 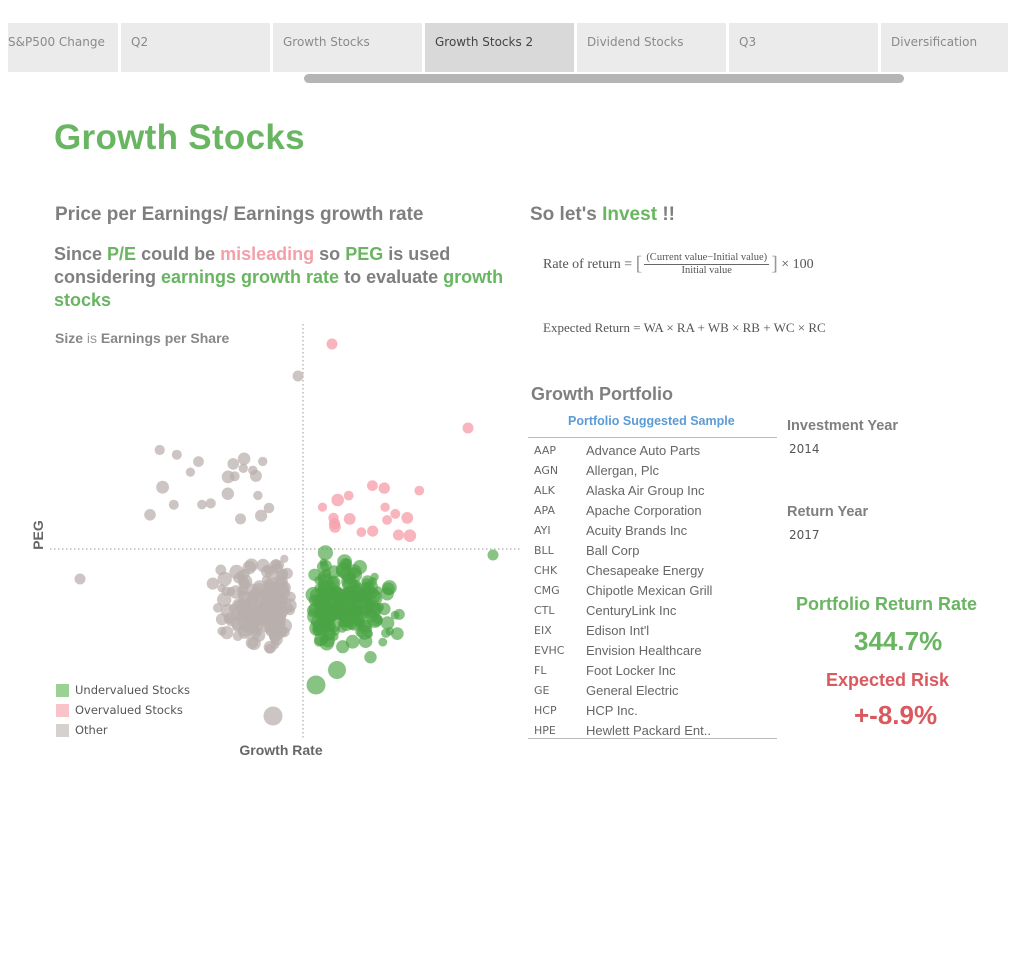 I want to click on table-row: APA Apache Corporation, so click(x=656, y=510).